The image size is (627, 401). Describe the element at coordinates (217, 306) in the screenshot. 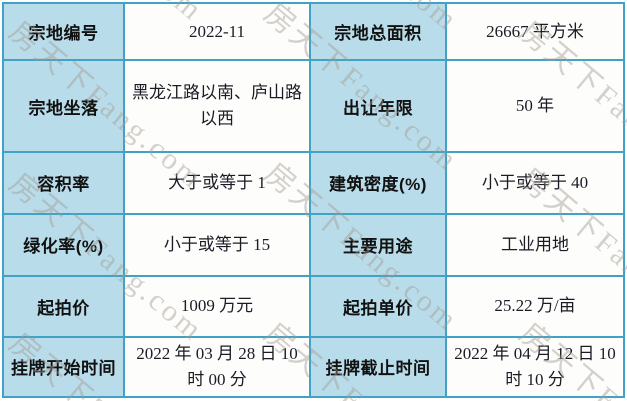

I see `starting-price-value: 1009 万元` at that location.